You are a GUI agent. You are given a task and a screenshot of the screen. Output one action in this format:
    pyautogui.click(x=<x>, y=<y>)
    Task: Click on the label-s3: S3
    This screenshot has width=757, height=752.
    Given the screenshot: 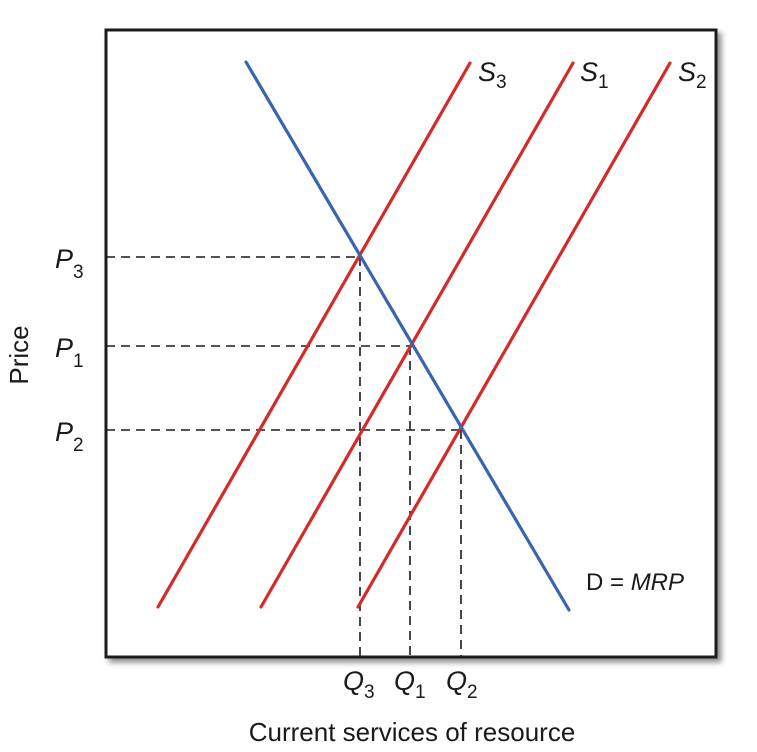 What is the action you would take?
    pyautogui.click(x=492, y=75)
    